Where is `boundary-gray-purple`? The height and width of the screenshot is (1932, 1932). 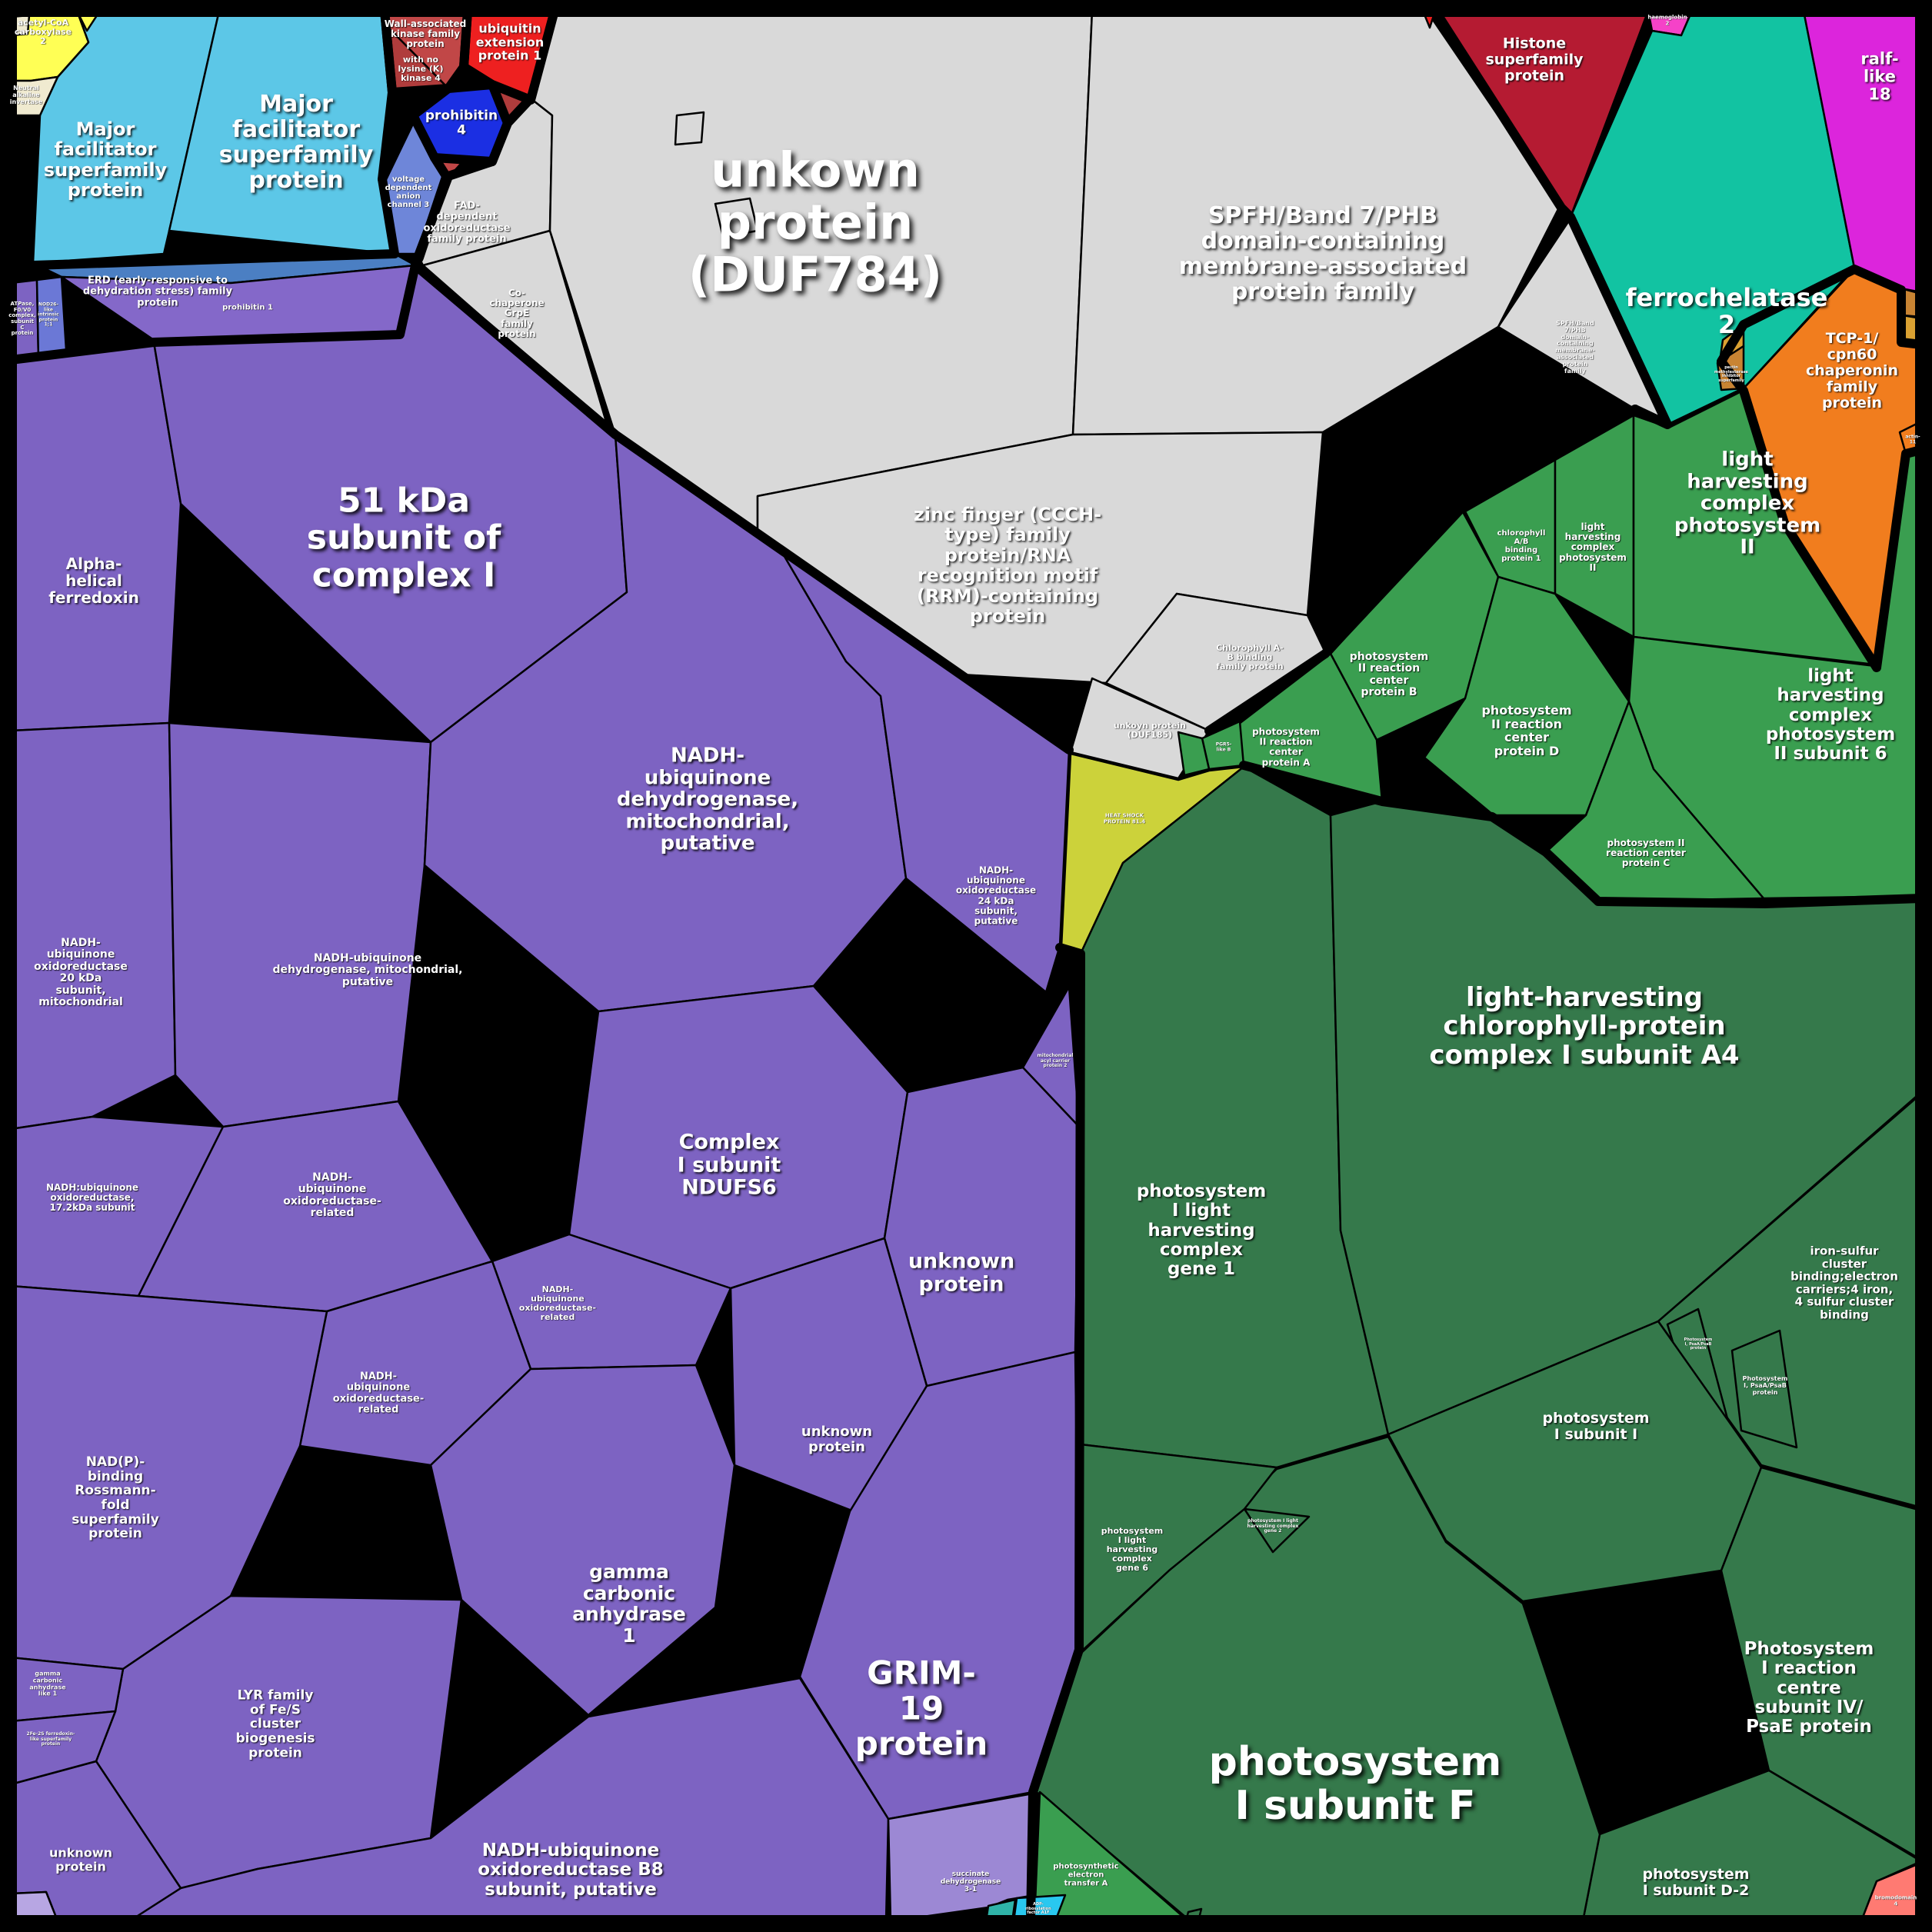 boundary-gray-purple is located at coordinates (742, 507).